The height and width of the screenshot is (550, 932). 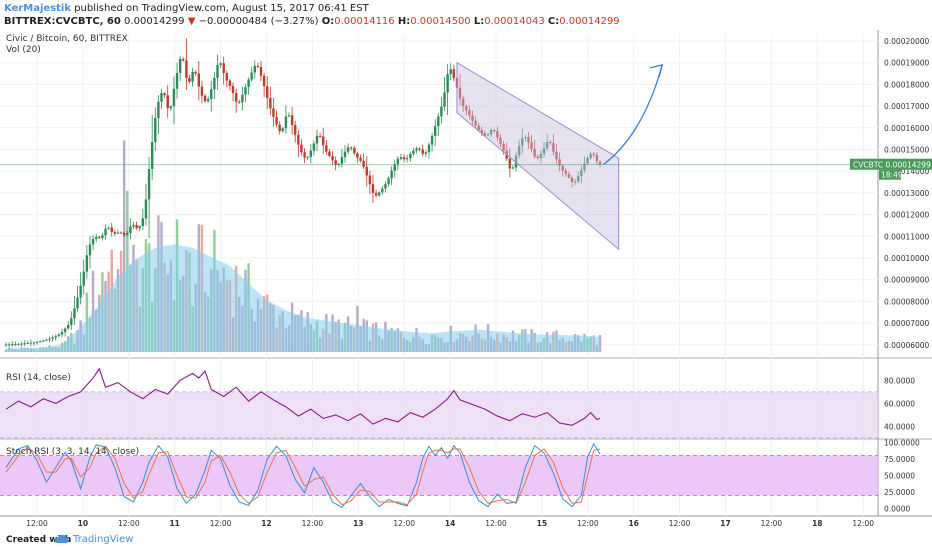 I want to click on stoch-d-line, so click(x=303, y=475).